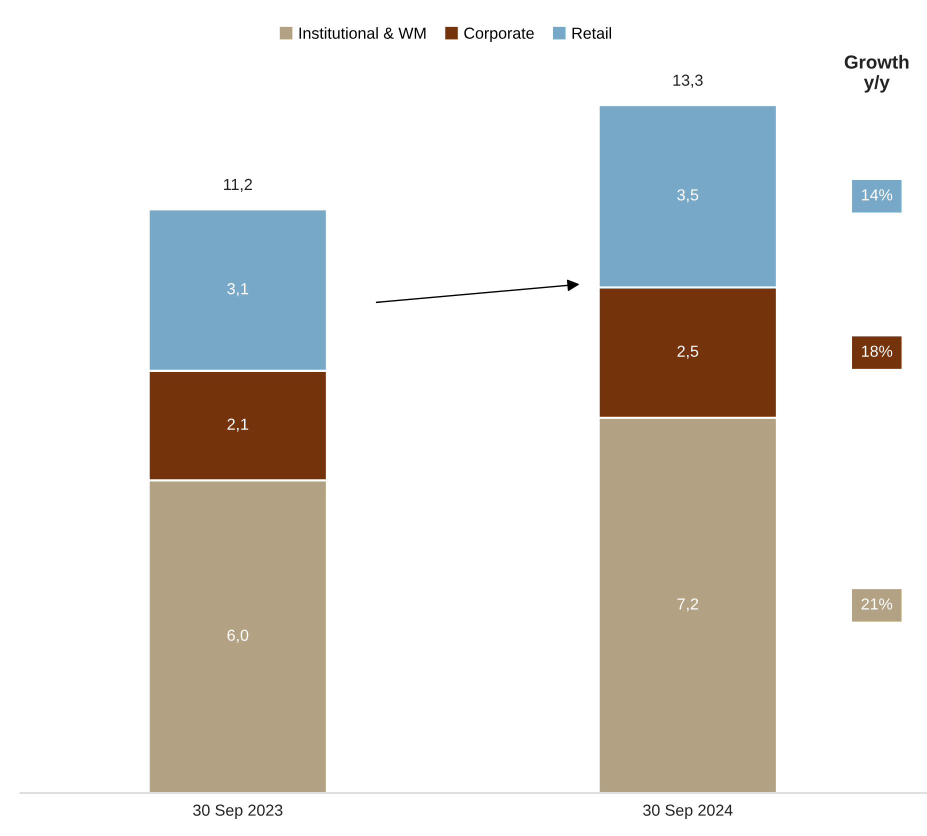  What do you see at coordinates (237, 811) in the screenshot?
I see `x-tick-label: 30 Sep 2023` at bounding box center [237, 811].